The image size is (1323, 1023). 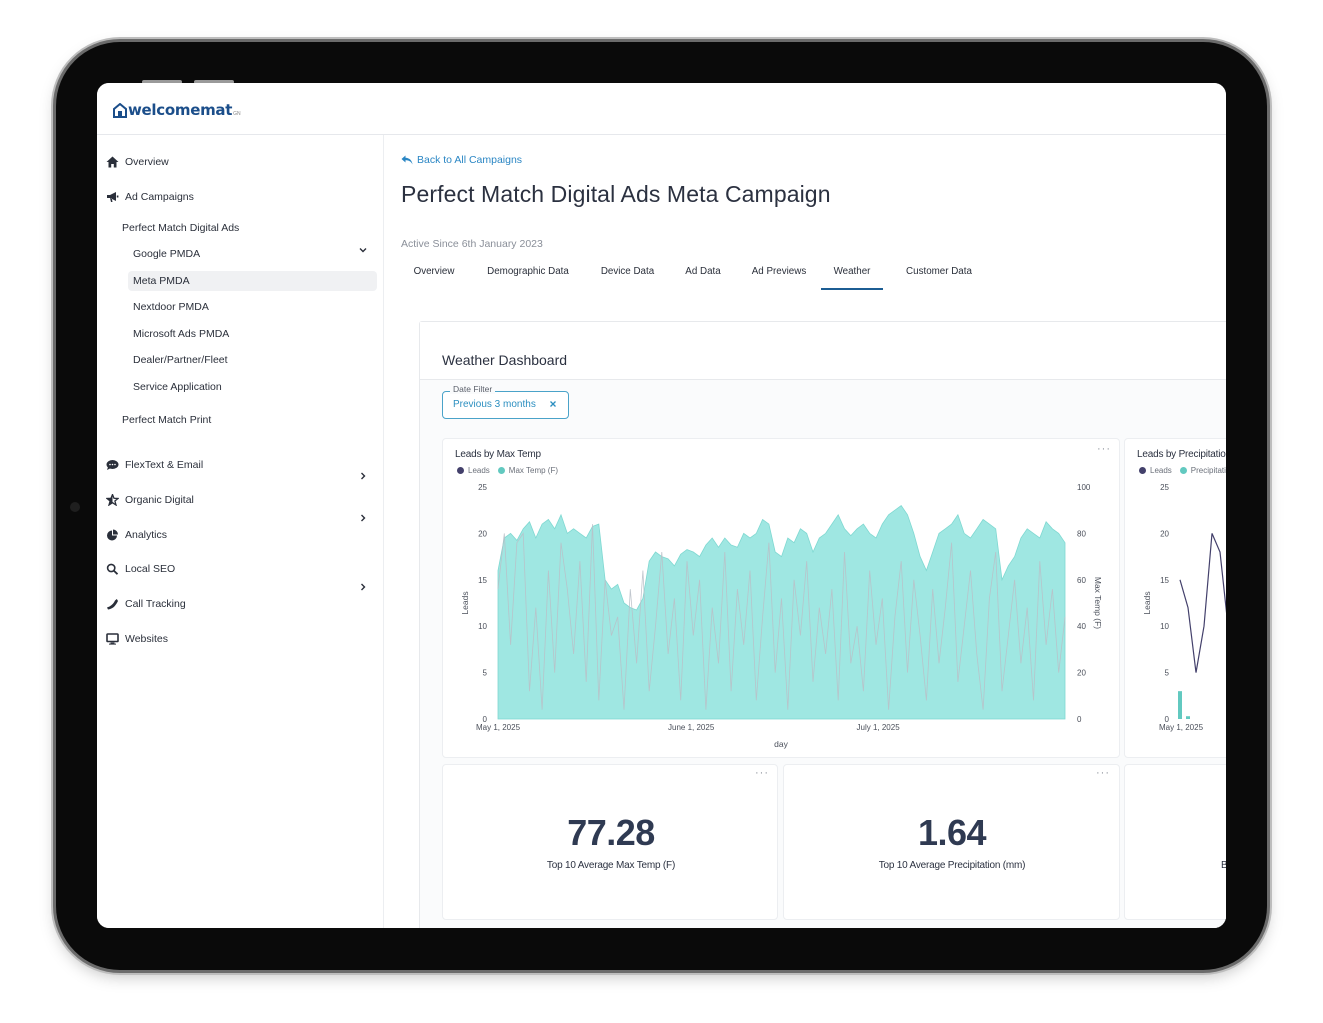 I want to click on back-to-campaigns-link: Back to All Campaigns, so click(x=461, y=160).